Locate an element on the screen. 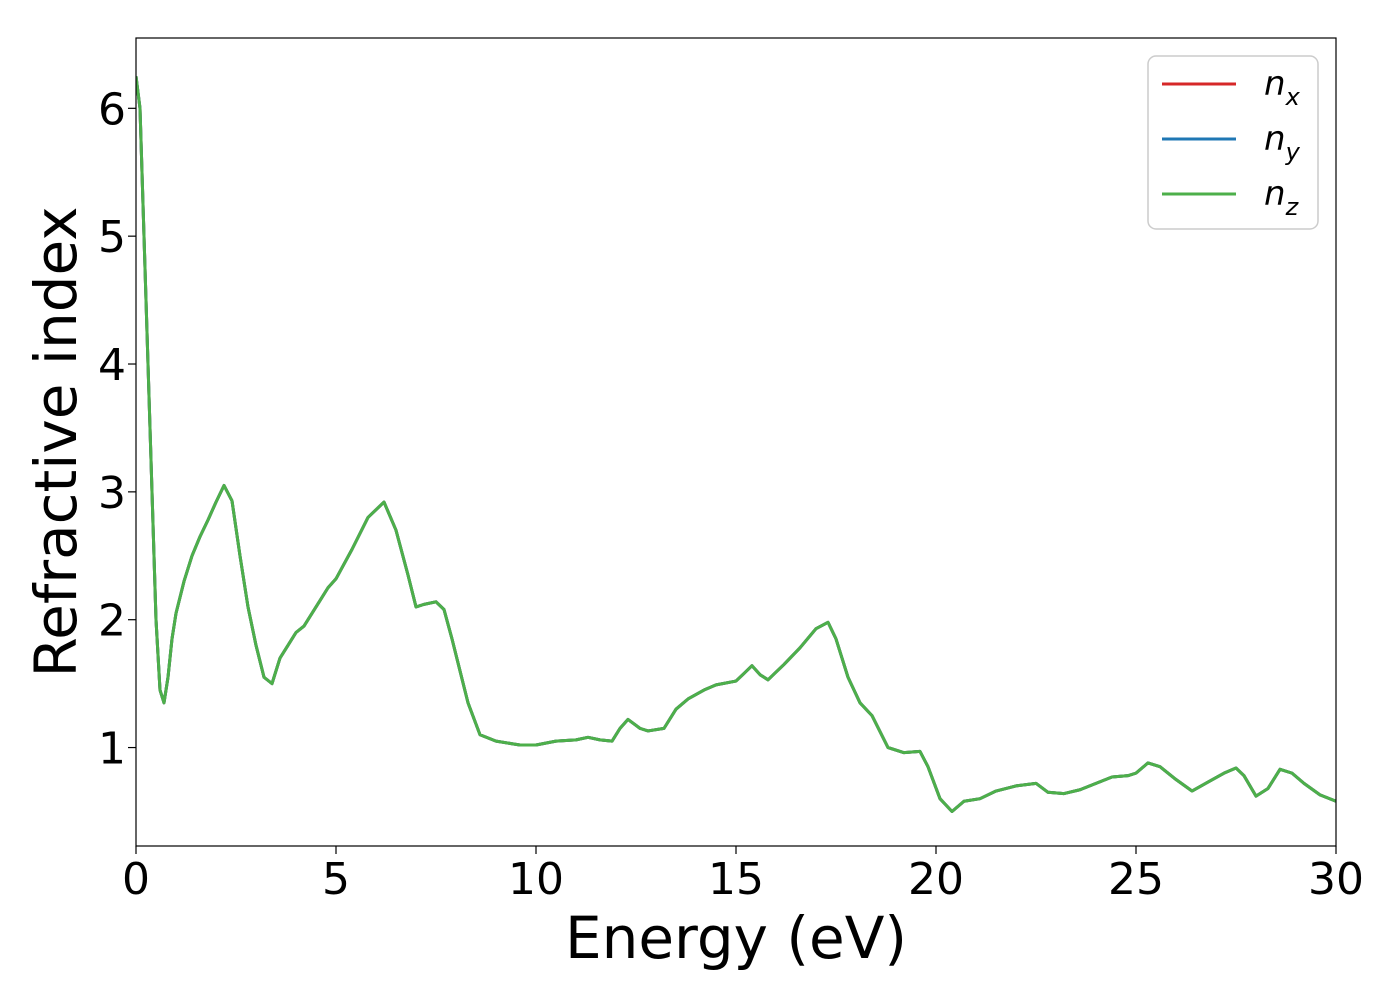  x-axis-label: Energy (eV) is located at coordinates (736, 938).